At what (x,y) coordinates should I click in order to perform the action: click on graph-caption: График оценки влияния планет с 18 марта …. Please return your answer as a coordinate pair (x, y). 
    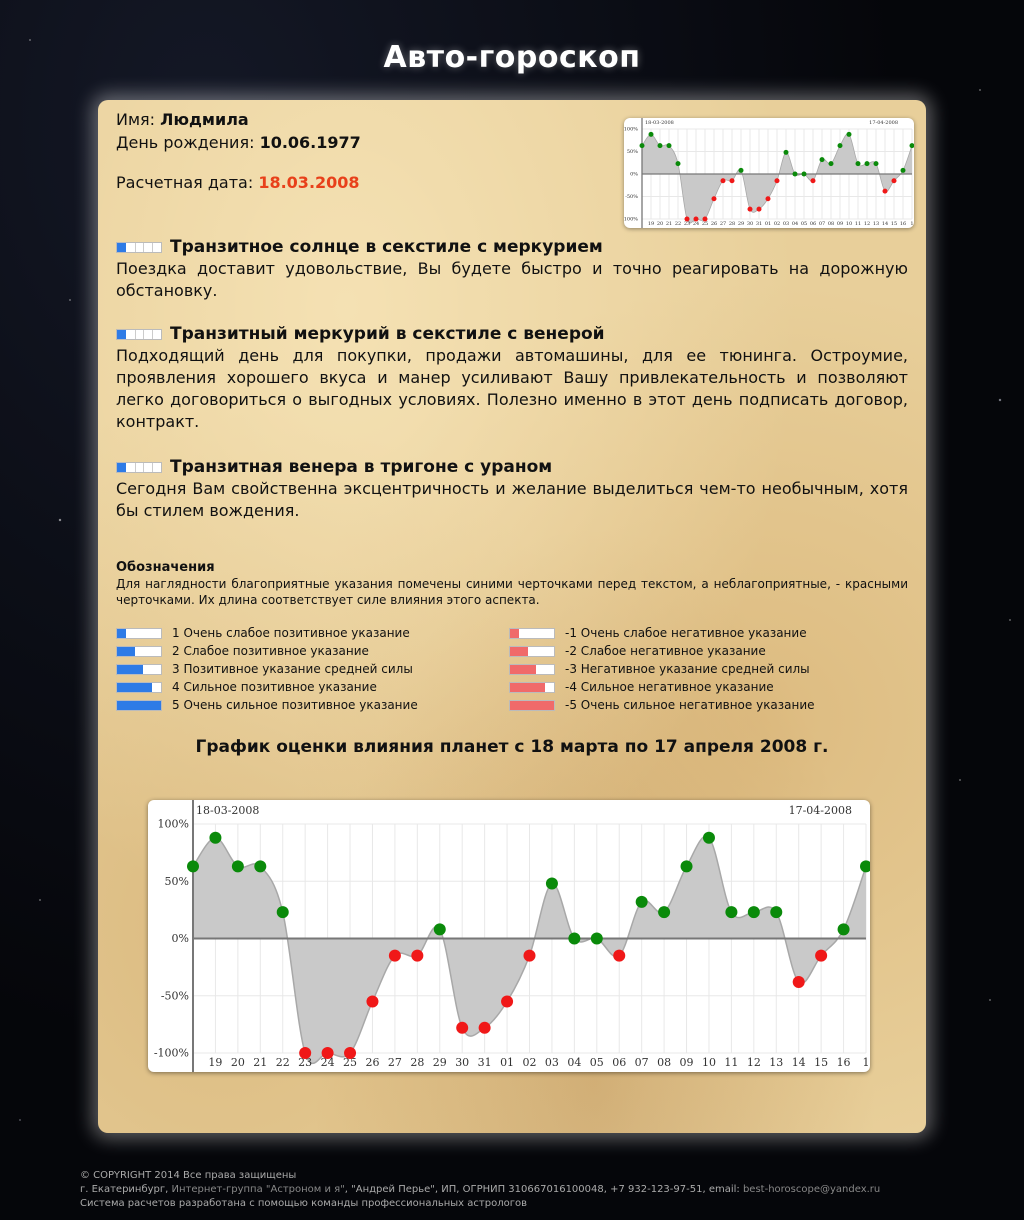
    Looking at the image, I should click on (512, 747).